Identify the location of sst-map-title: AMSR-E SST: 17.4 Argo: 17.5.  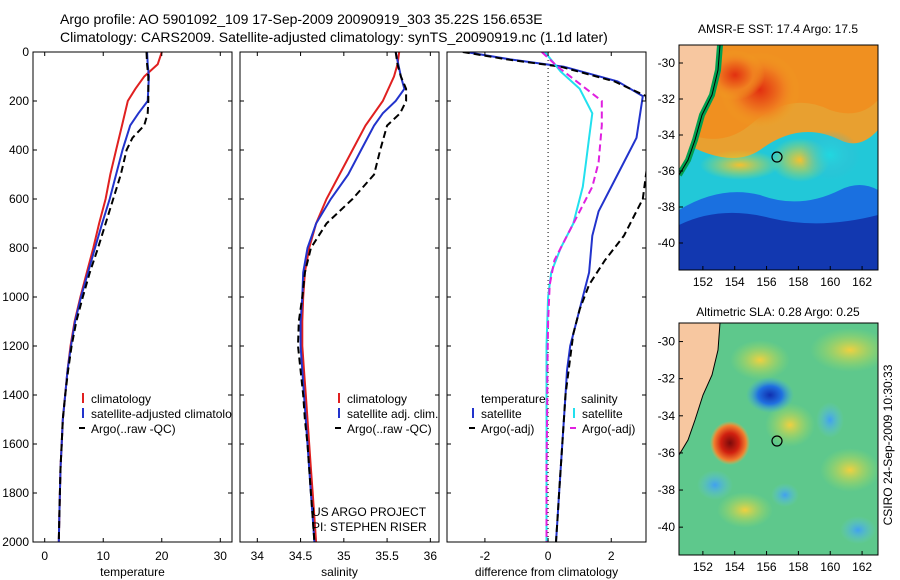
(778, 29).